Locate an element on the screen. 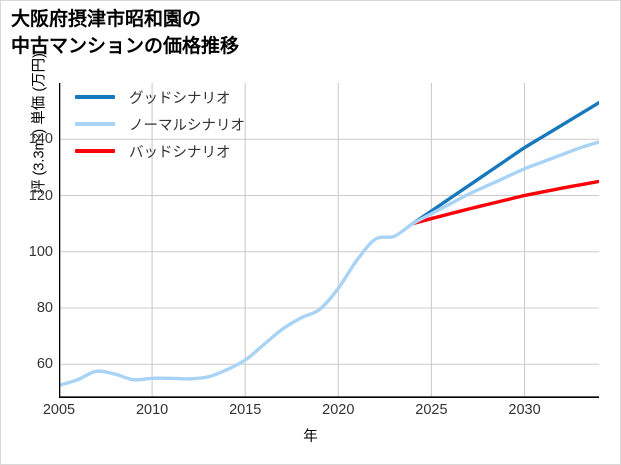 The height and width of the screenshot is (465, 621). legend-item: ノーマルシナリオ is located at coordinates (160, 125).